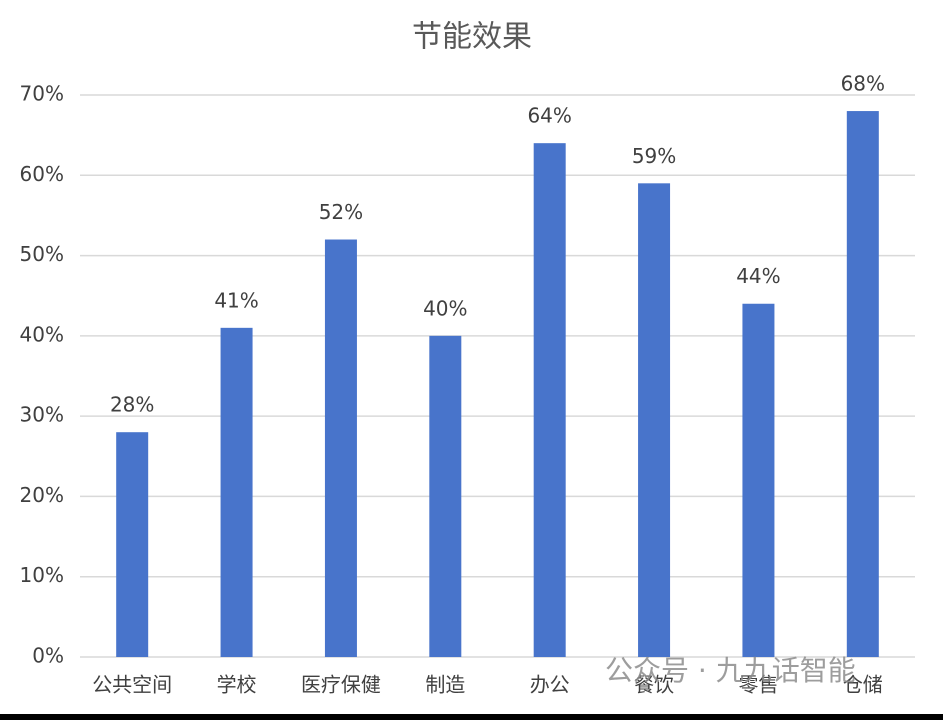  I want to click on y-tick-label: 60%, so click(42, 174).